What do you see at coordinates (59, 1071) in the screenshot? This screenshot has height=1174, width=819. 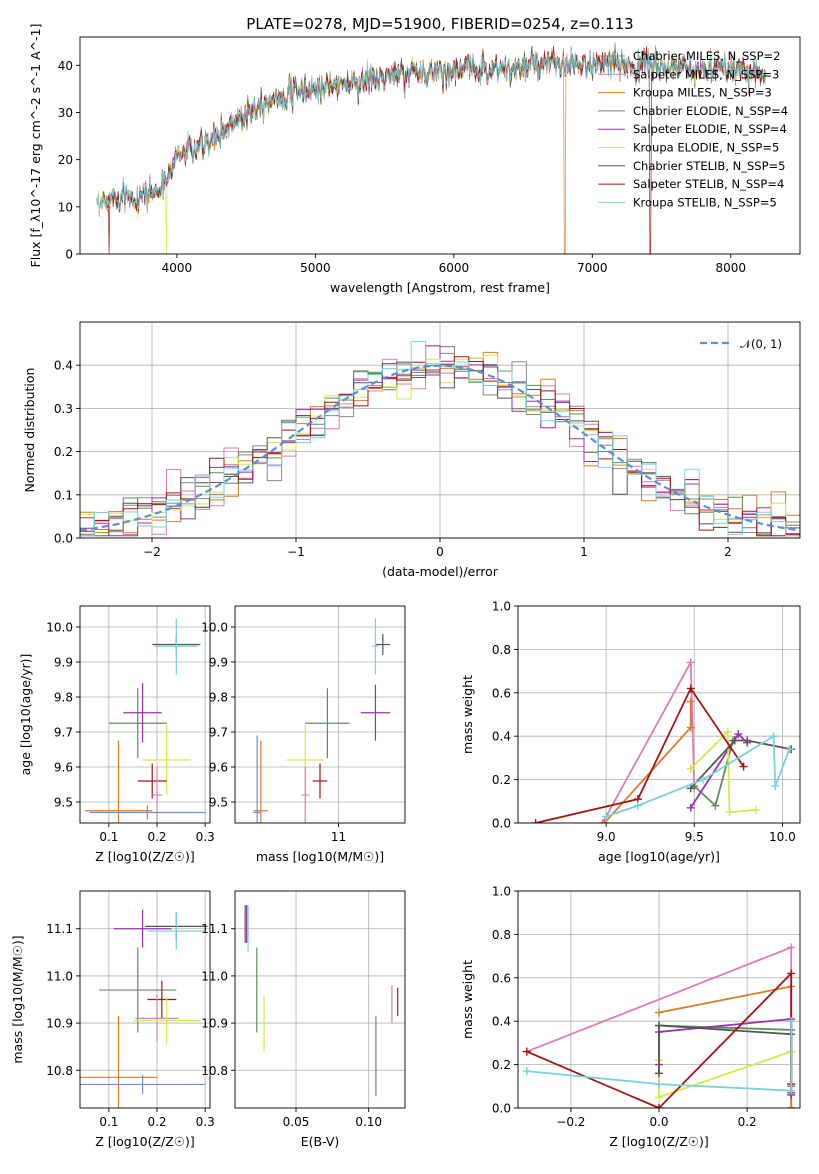 I see `y-tick-label: 10.8` at bounding box center [59, 1071].